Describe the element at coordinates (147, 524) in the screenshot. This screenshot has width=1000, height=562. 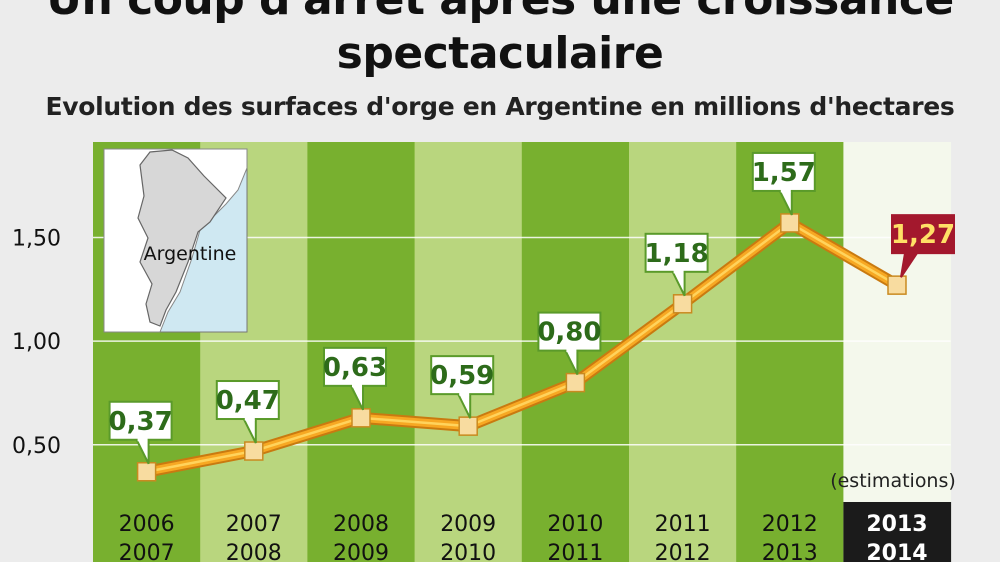
I see `x-tick-label: 2006` at that location.